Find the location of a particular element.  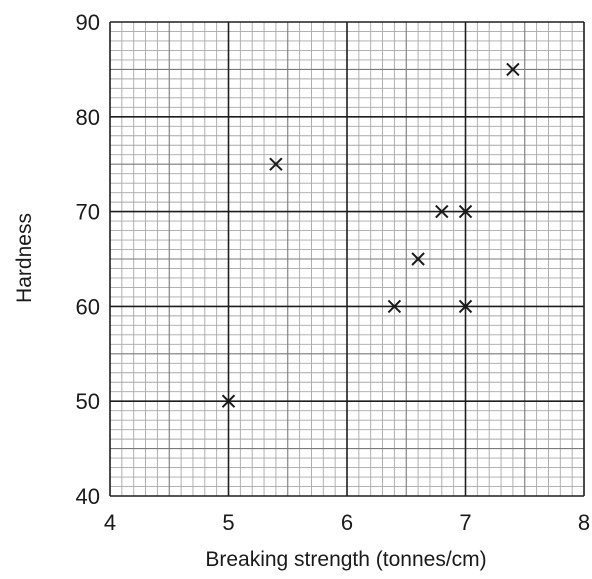

x-tick-label: 7 is located at coordinates (465, 522).